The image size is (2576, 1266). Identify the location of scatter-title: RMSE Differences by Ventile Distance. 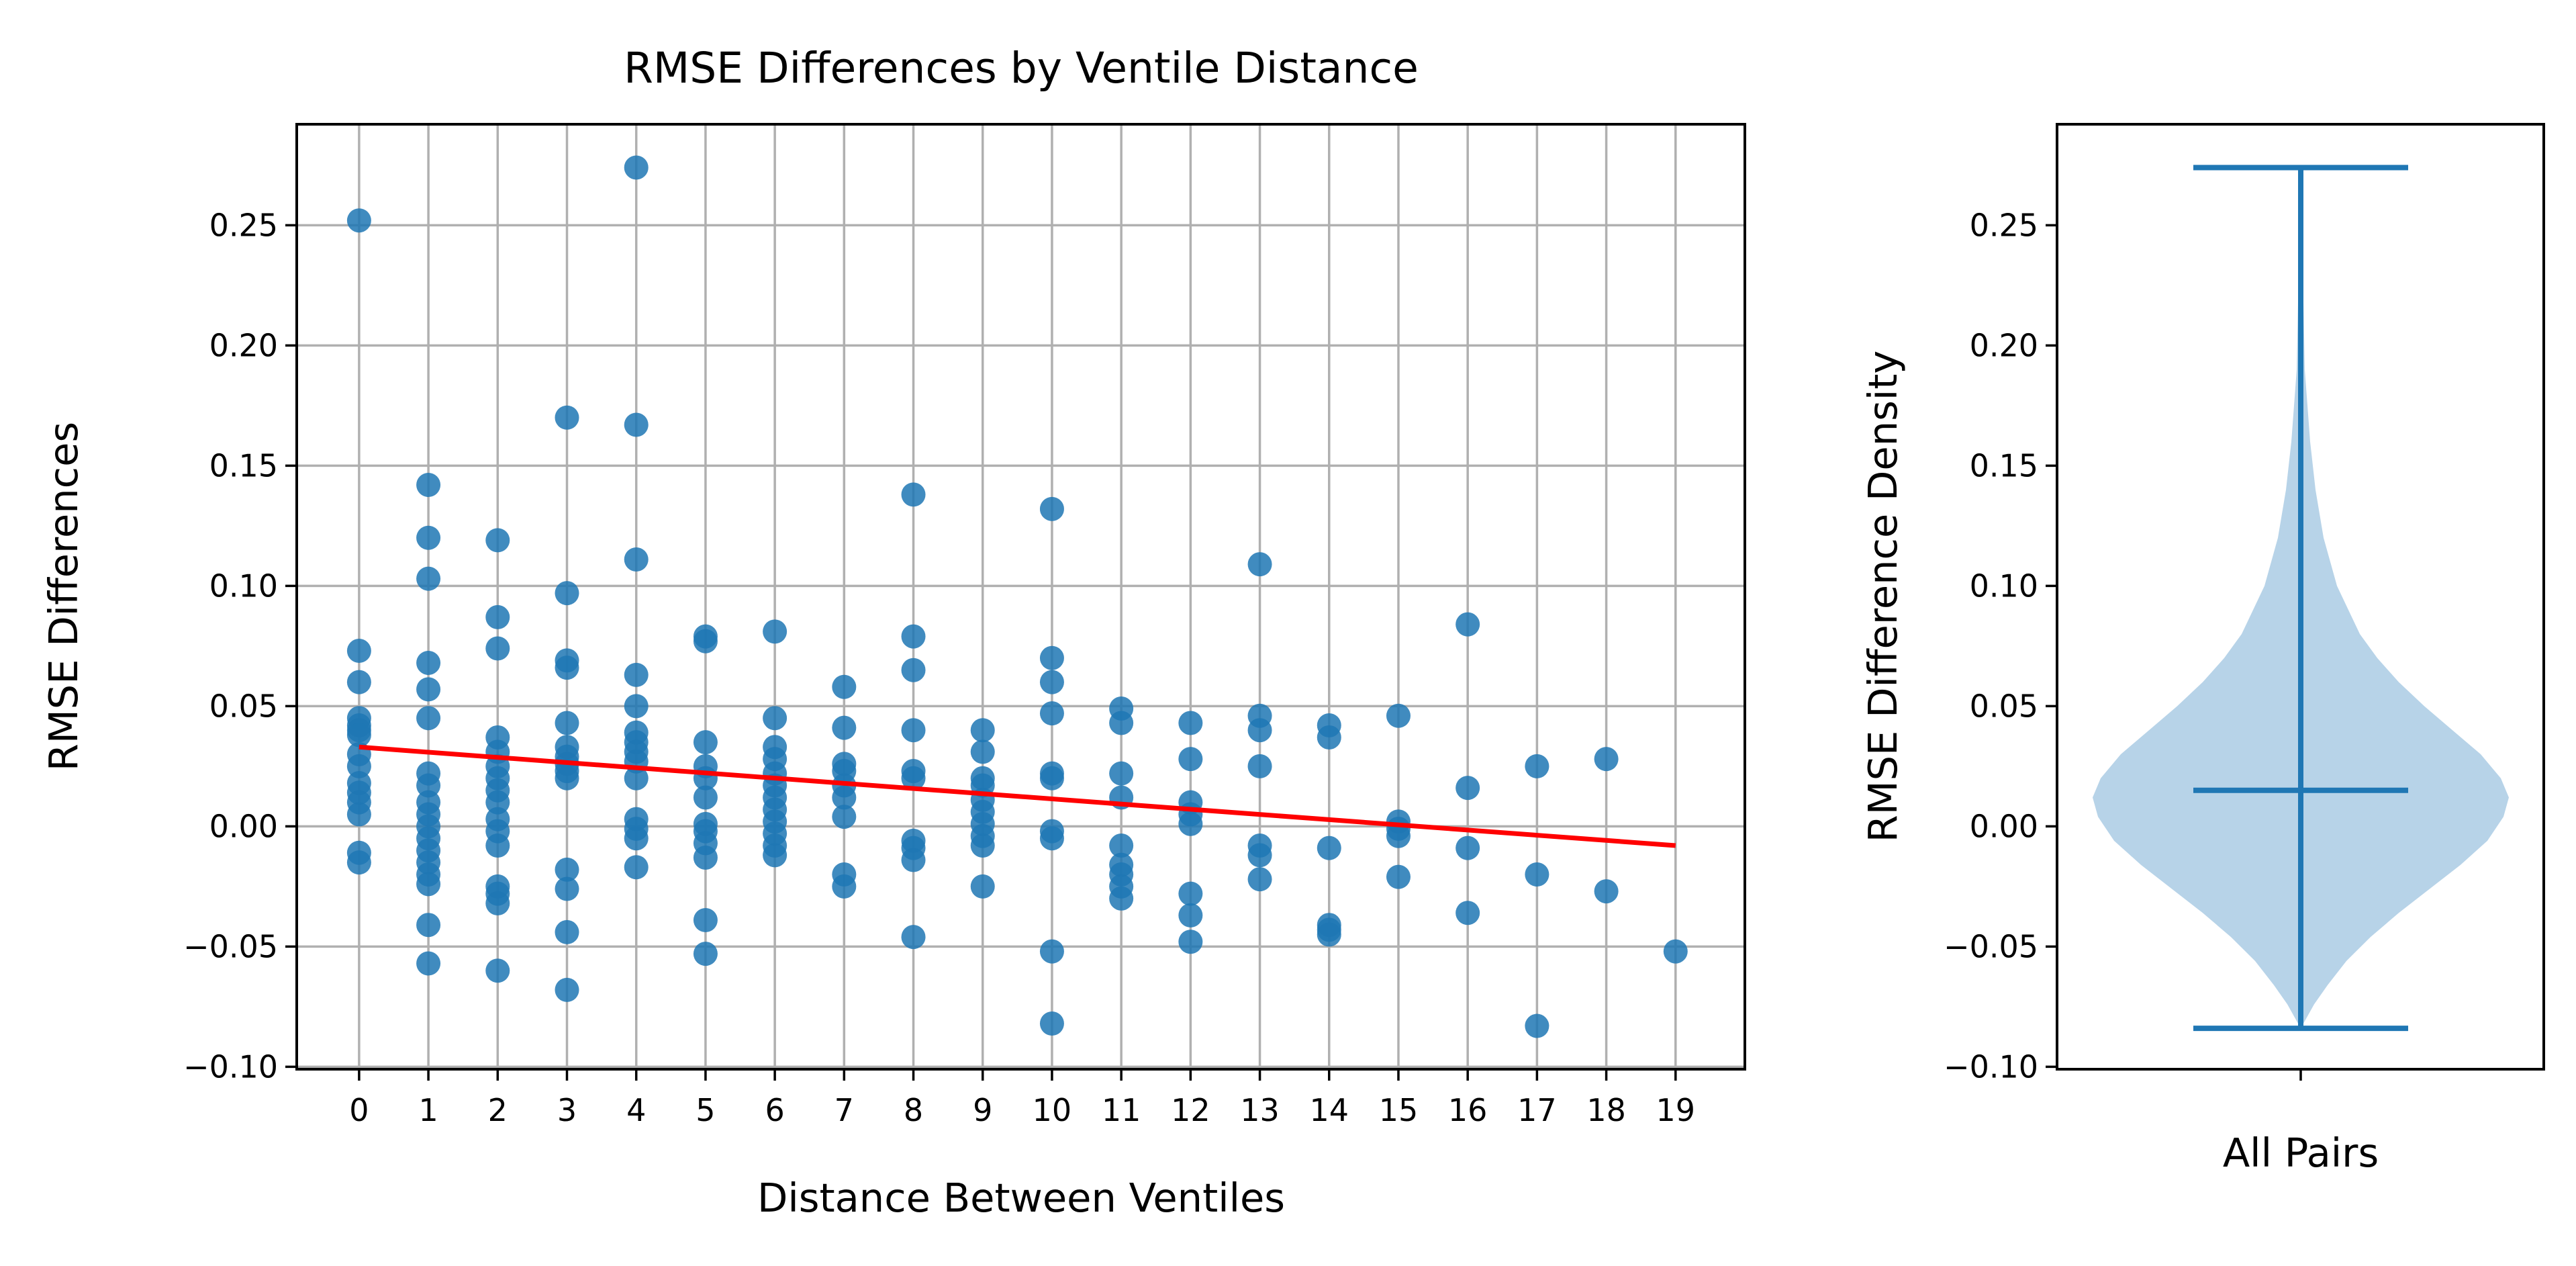
(1021, 69).